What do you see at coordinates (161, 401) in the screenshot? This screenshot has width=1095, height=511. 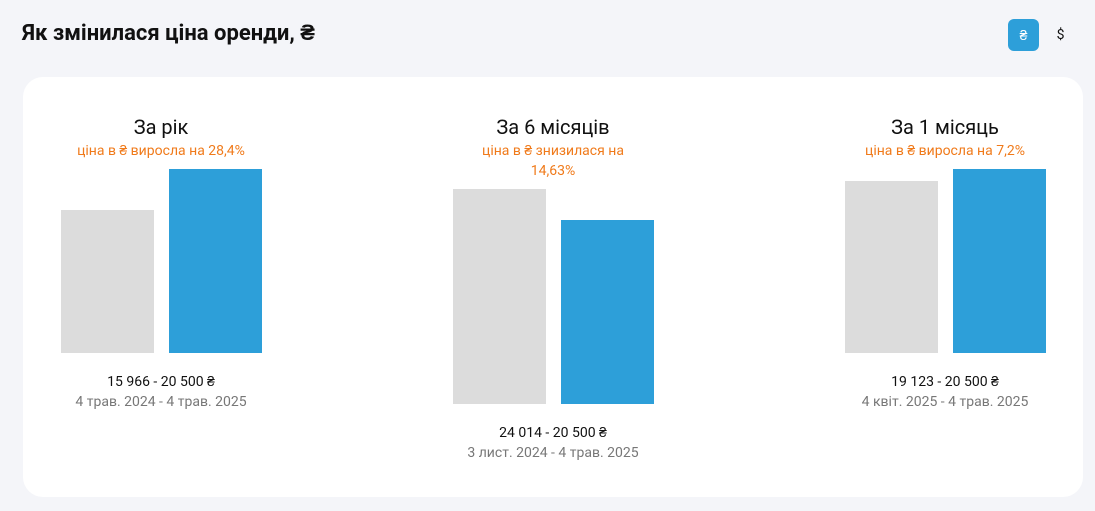 I see `date-label: 4 трав. 2024 - 4 трав. 2025` at bounding box center [161, 401].